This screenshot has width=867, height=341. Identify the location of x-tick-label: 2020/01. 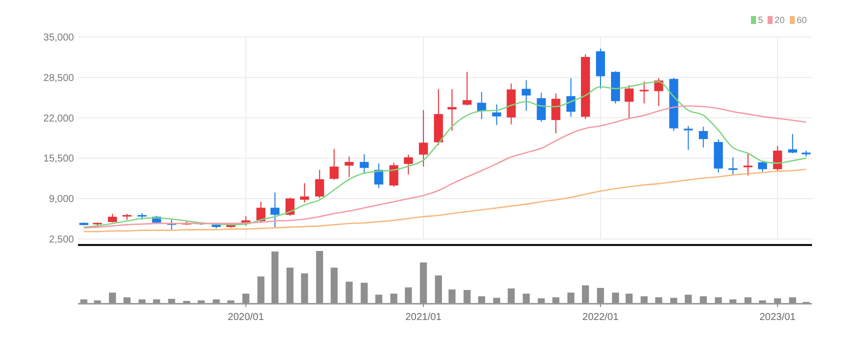
(246, 317).